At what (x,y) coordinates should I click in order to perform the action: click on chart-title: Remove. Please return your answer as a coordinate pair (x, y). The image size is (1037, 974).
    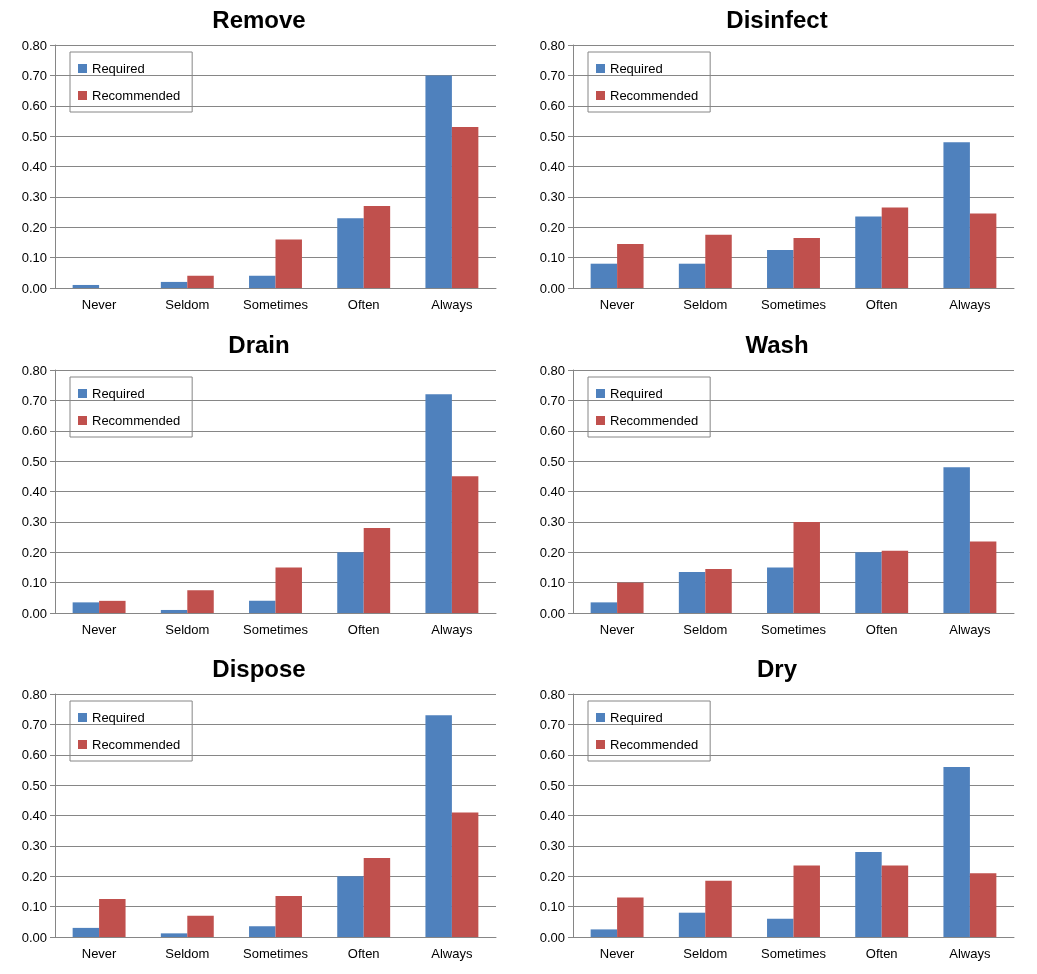
    Looking at the image, I should click on (259, 19).